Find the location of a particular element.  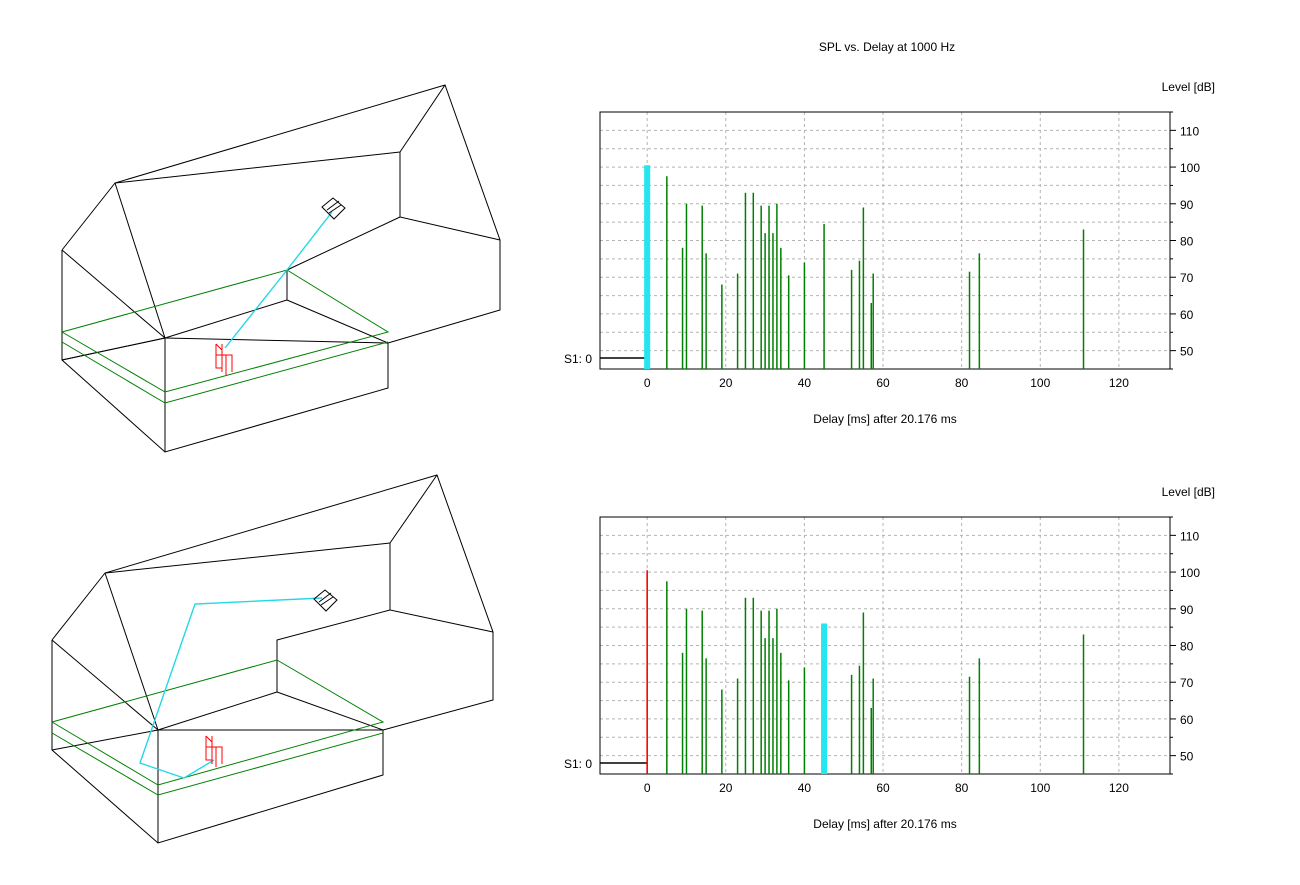

room-view-bottom is located at coordinates (272, 659).